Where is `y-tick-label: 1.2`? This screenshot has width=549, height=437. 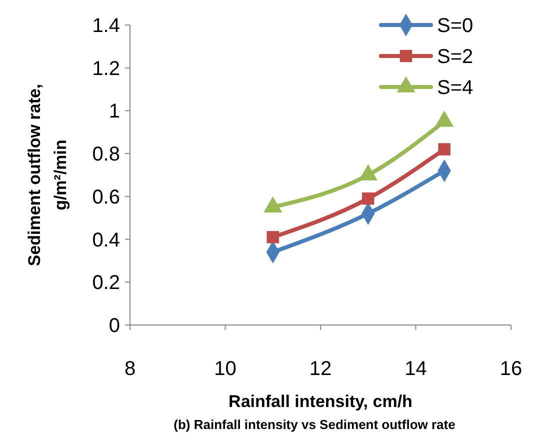
y-tick-label: 1.2 is located at coordinates (106, 69).